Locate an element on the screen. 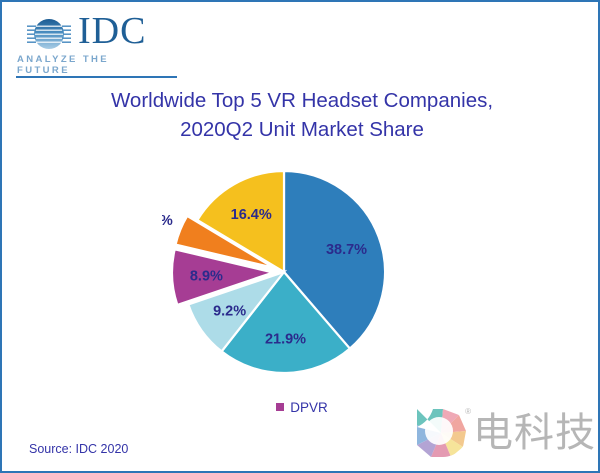 This screenshot has height=473, width=600. legend-color-swatch is located at coordinates (280, 407).